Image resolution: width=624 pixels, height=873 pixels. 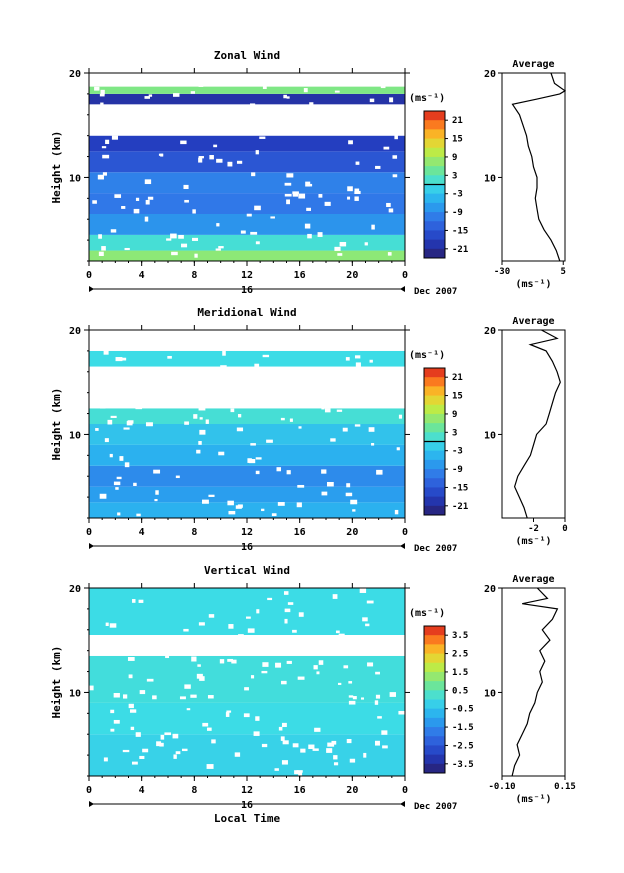 What do you see at coordinates (457, 452) in the screenshot?
I see `colorbar-tick-label: -3` at bounding box center [457, 452].